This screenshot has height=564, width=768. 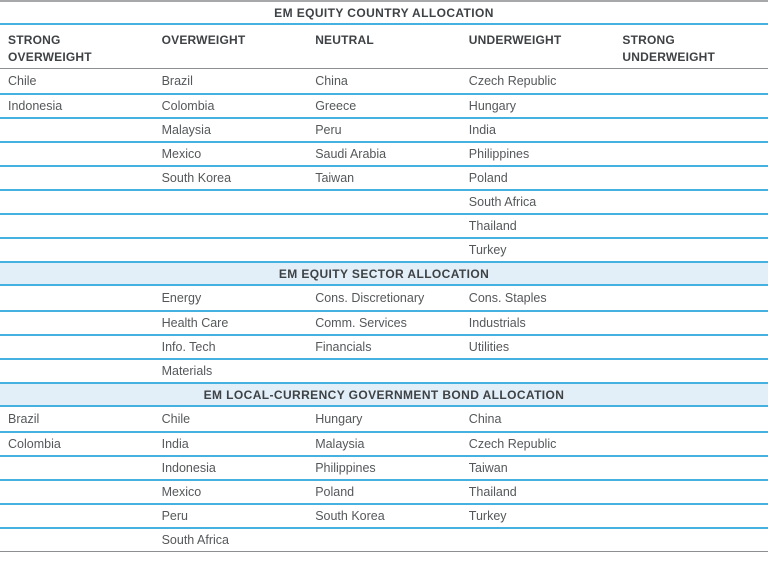 I want to click on table-row: Mexico Poland Thailand, so click(x=384, y=491).